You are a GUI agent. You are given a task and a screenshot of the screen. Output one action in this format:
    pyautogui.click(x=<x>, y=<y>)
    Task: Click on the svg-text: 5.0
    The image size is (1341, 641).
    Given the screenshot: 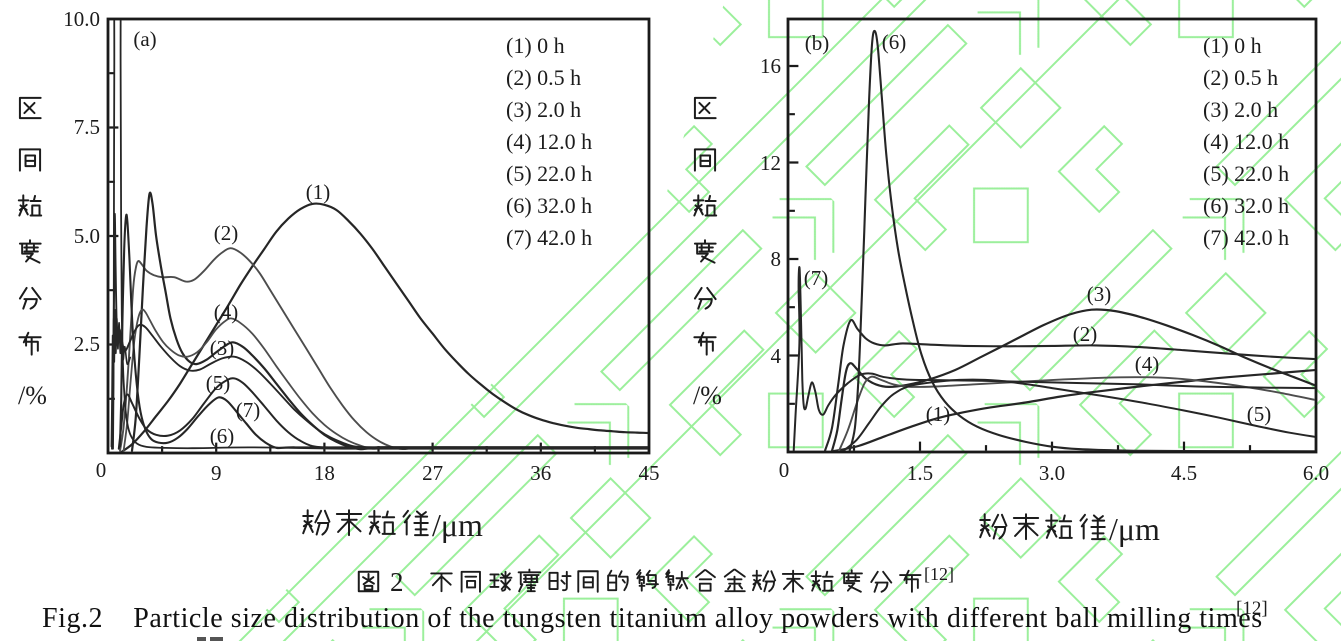 What is the action you would take?
    pyautogui.click(x=87, y=236)
    